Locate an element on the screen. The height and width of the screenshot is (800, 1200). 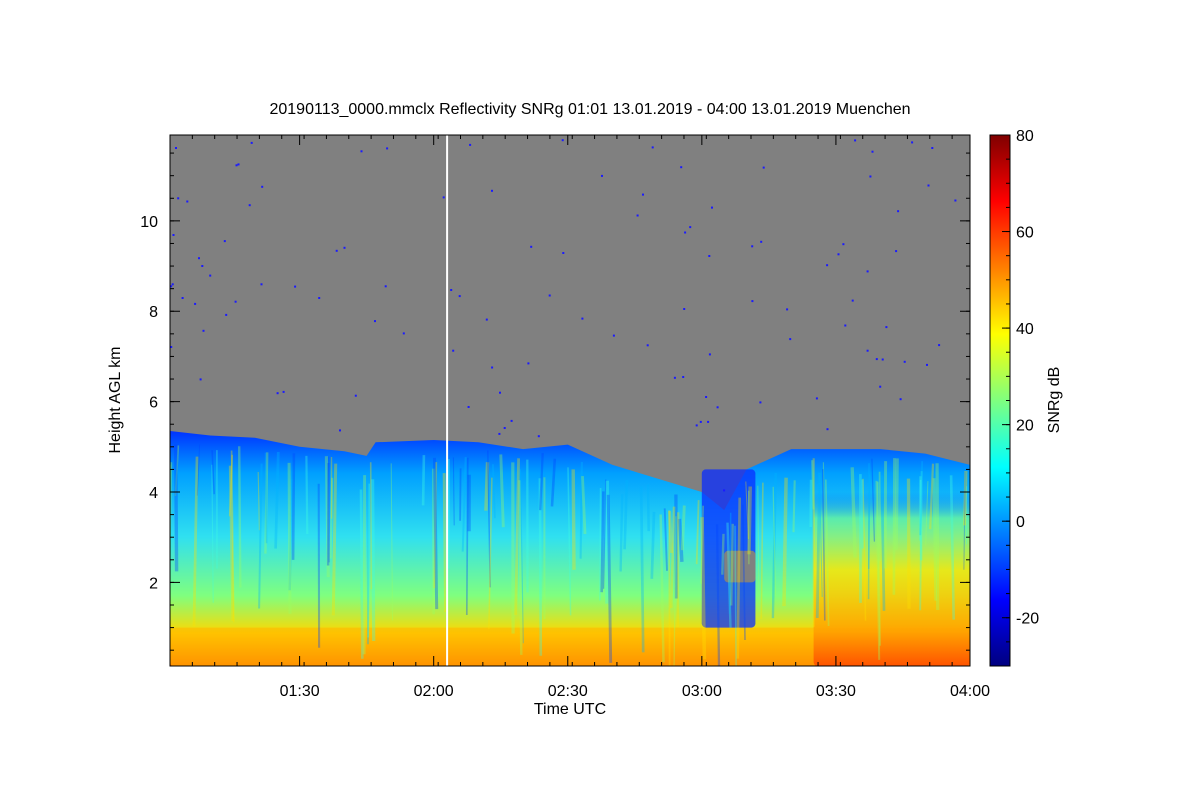
y-tick-label: 2 is located at coordinates (153, 583).